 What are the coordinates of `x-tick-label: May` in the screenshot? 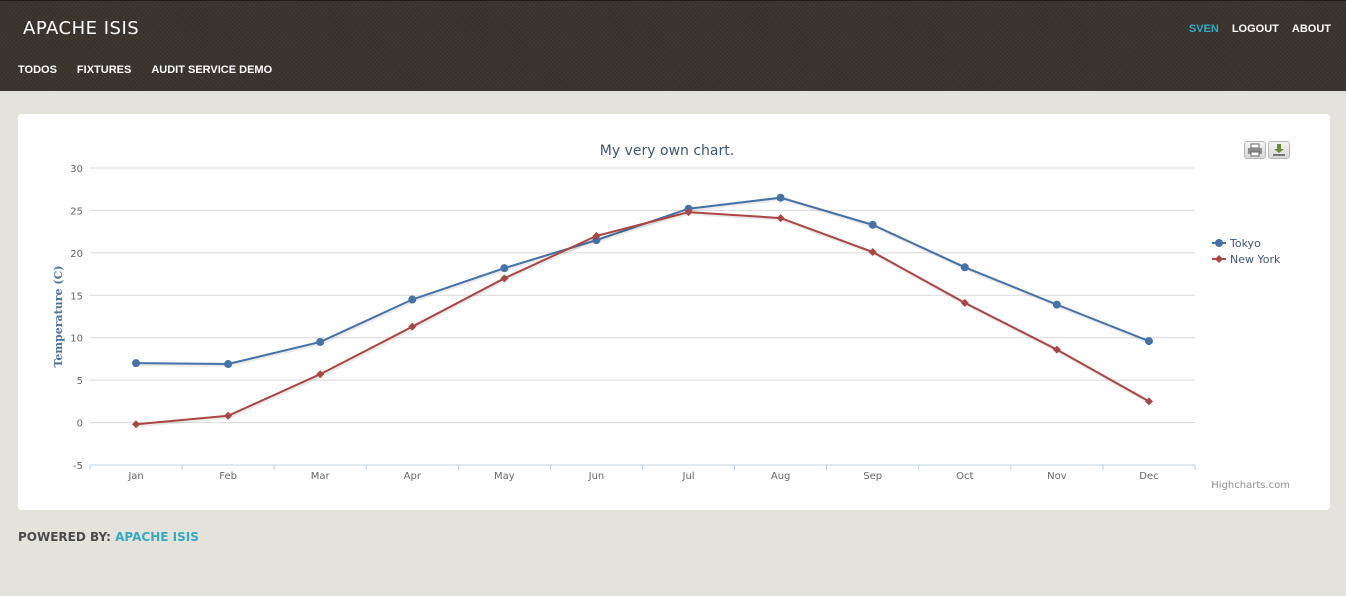 It's located at (504, 476).